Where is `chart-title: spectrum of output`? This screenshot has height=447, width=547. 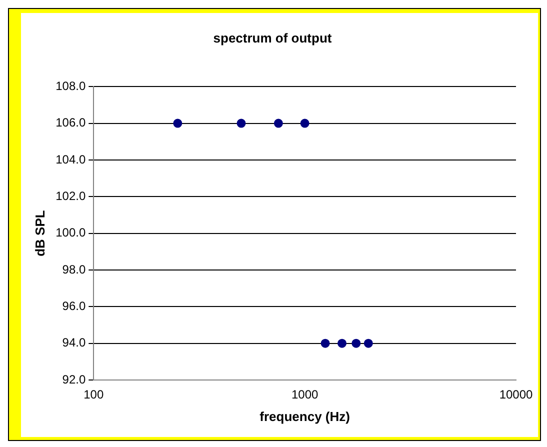
chart-title: spectrum of output is located at coordinates (272, 38).